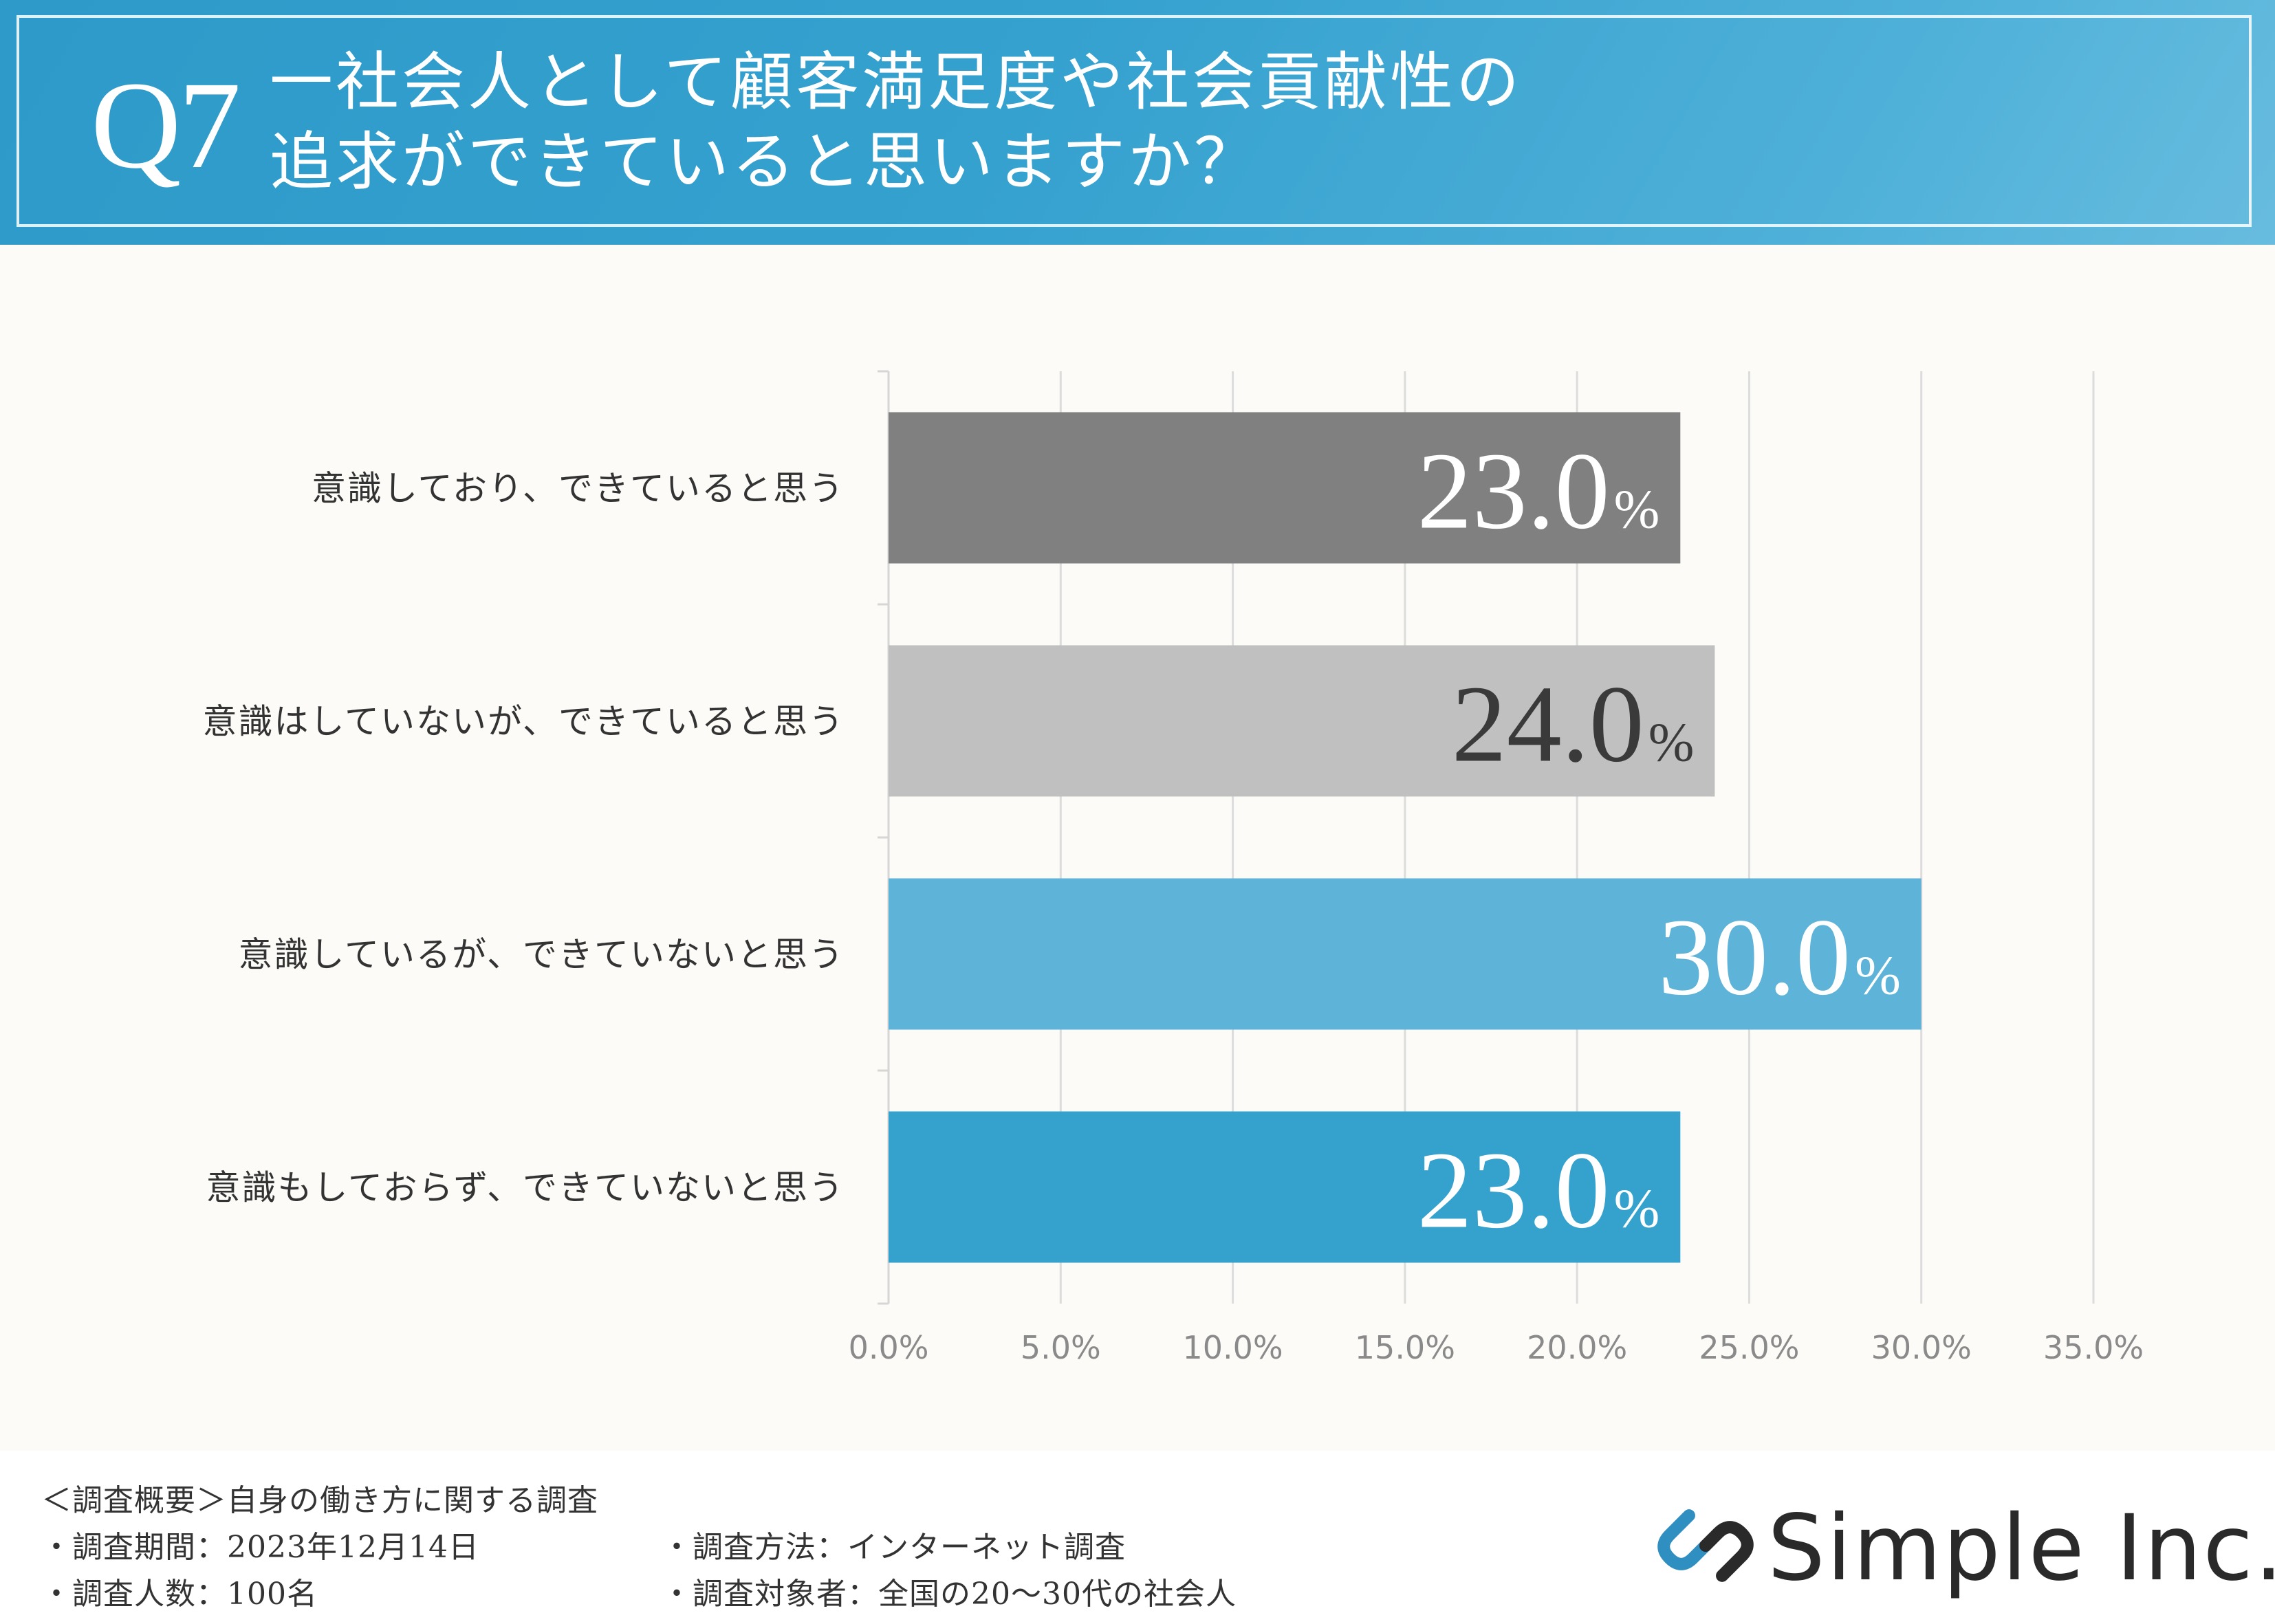 This screenshot has width=2275, height=1624. I want to click on survey-method: ・調査方法：インターネット調査, so click(894, 1547).